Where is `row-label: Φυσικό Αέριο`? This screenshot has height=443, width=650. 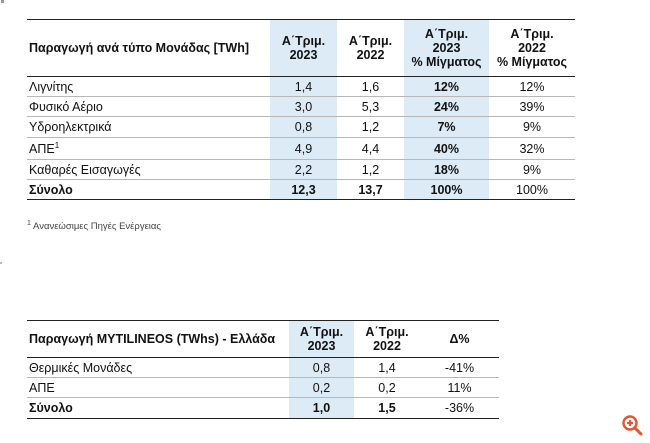 row-label: Φυσικό Αέριο is located at coordinates (148, 106).